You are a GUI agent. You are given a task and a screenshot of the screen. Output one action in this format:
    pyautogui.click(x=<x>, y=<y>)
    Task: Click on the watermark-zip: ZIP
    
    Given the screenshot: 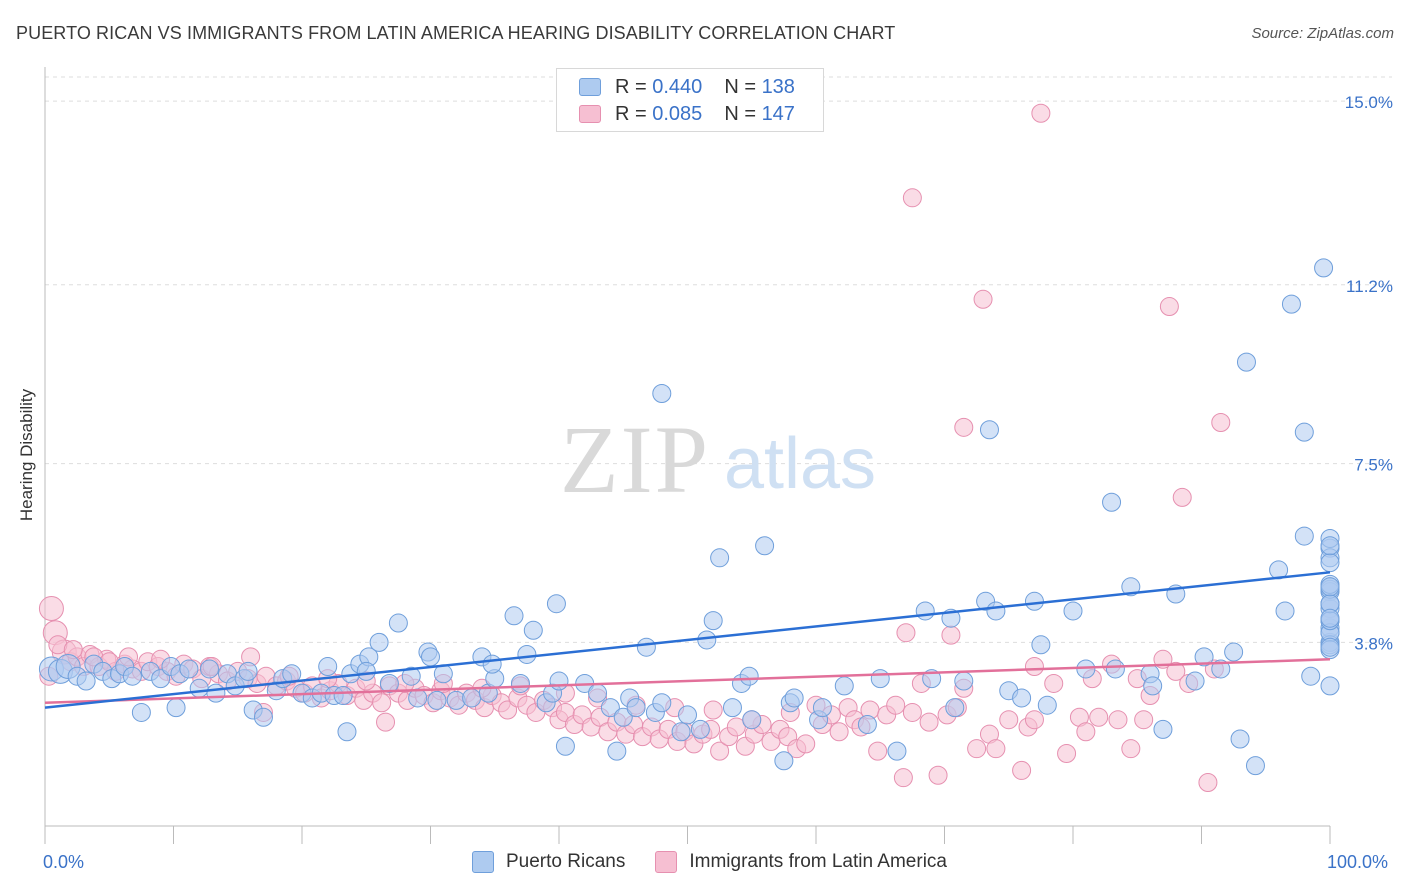 What is the action you would take?
    pyautogui.click(x=635, y=459)
    